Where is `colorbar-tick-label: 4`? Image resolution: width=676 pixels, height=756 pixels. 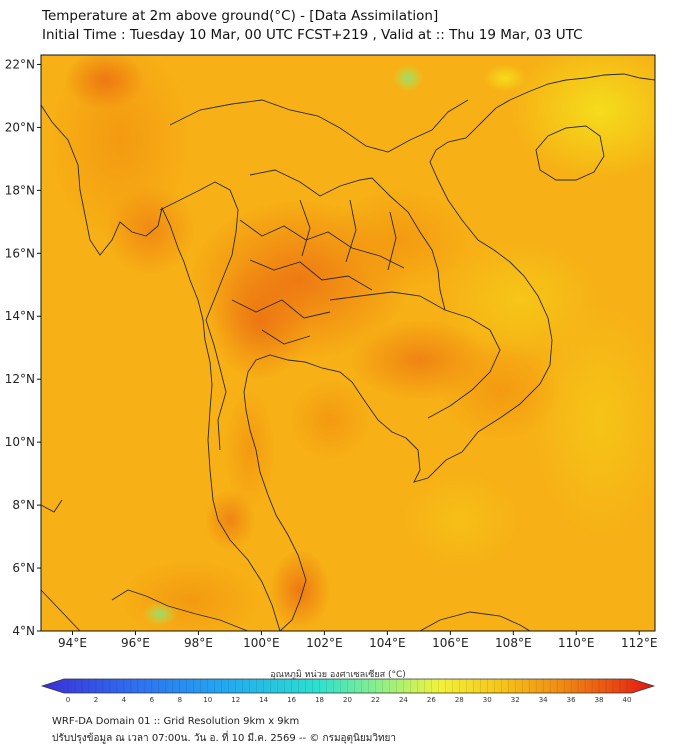 colorbar-tick-label: 4 is located at coordinates (124, 700).